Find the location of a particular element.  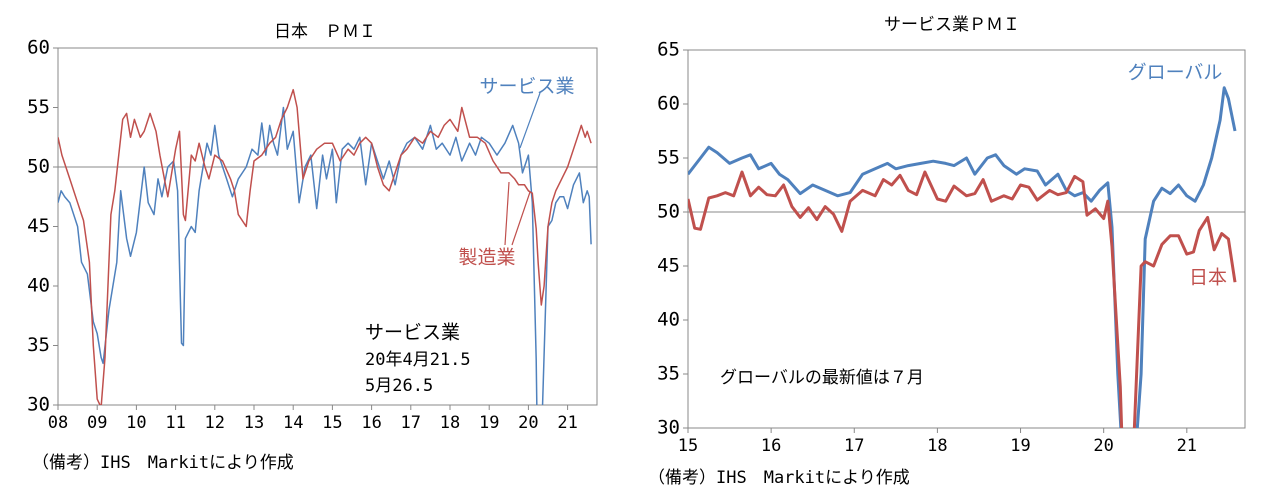

series-label: サービス業 is located at coordinates (526, 87).